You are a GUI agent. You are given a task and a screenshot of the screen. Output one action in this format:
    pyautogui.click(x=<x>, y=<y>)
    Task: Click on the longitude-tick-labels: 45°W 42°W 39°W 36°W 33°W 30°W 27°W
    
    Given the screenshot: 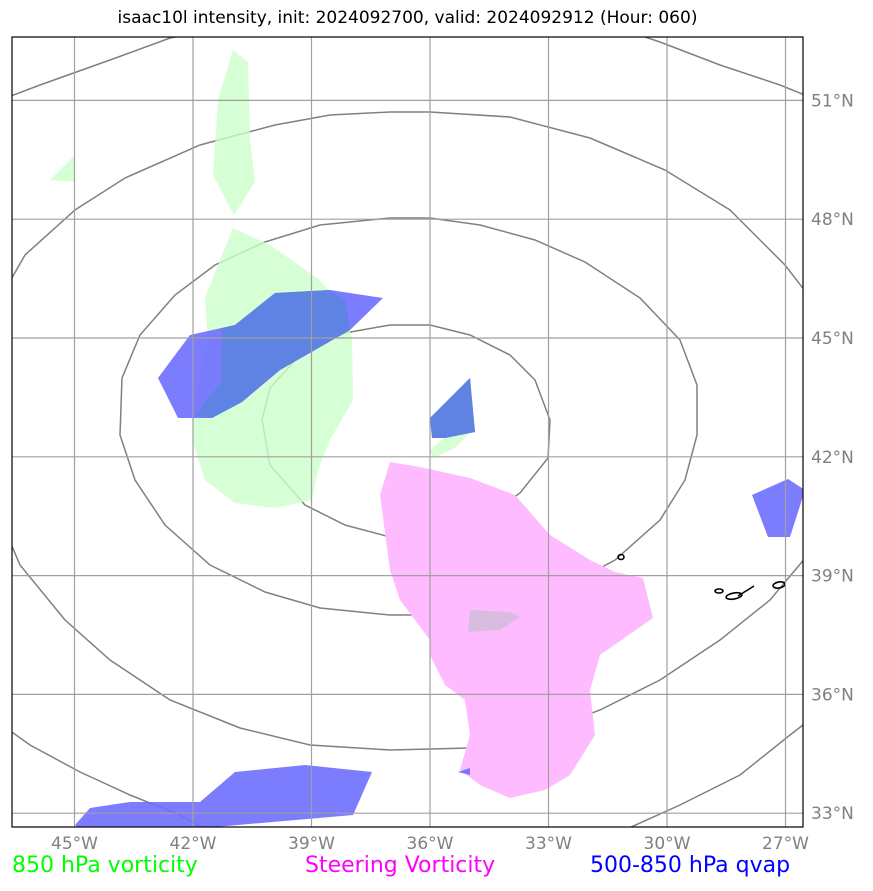 What is the action you would take?
    pyautogui.click(x=430, y=844)
    